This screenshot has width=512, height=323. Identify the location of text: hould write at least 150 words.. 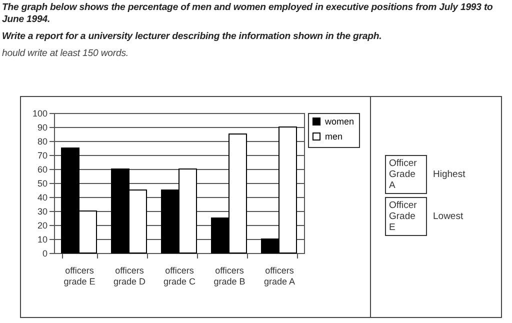
(66, 54).